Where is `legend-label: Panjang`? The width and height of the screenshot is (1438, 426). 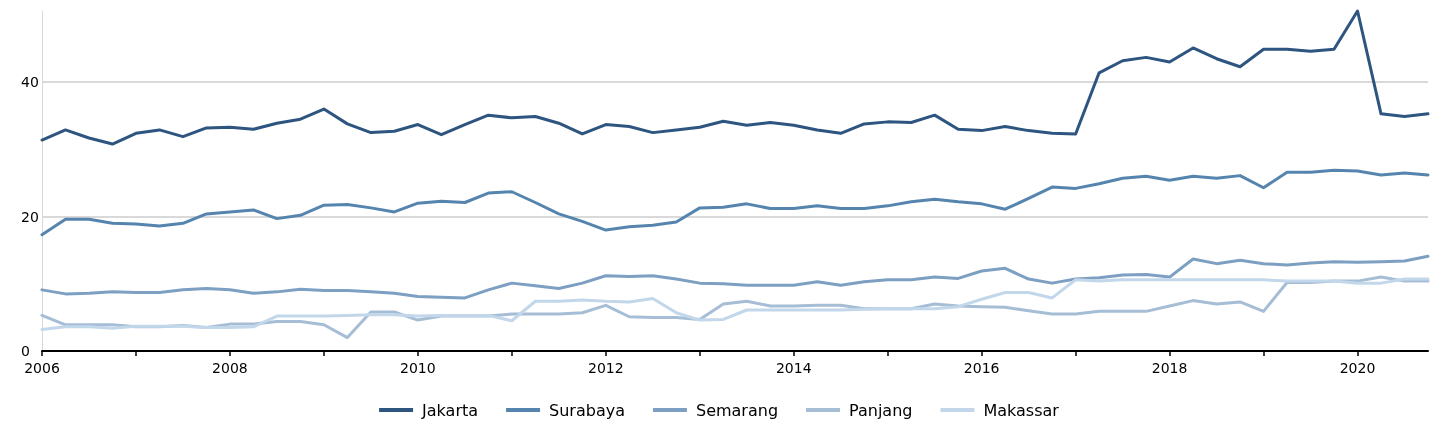 legend-label: Panjang is located at coordinates (881, 410).